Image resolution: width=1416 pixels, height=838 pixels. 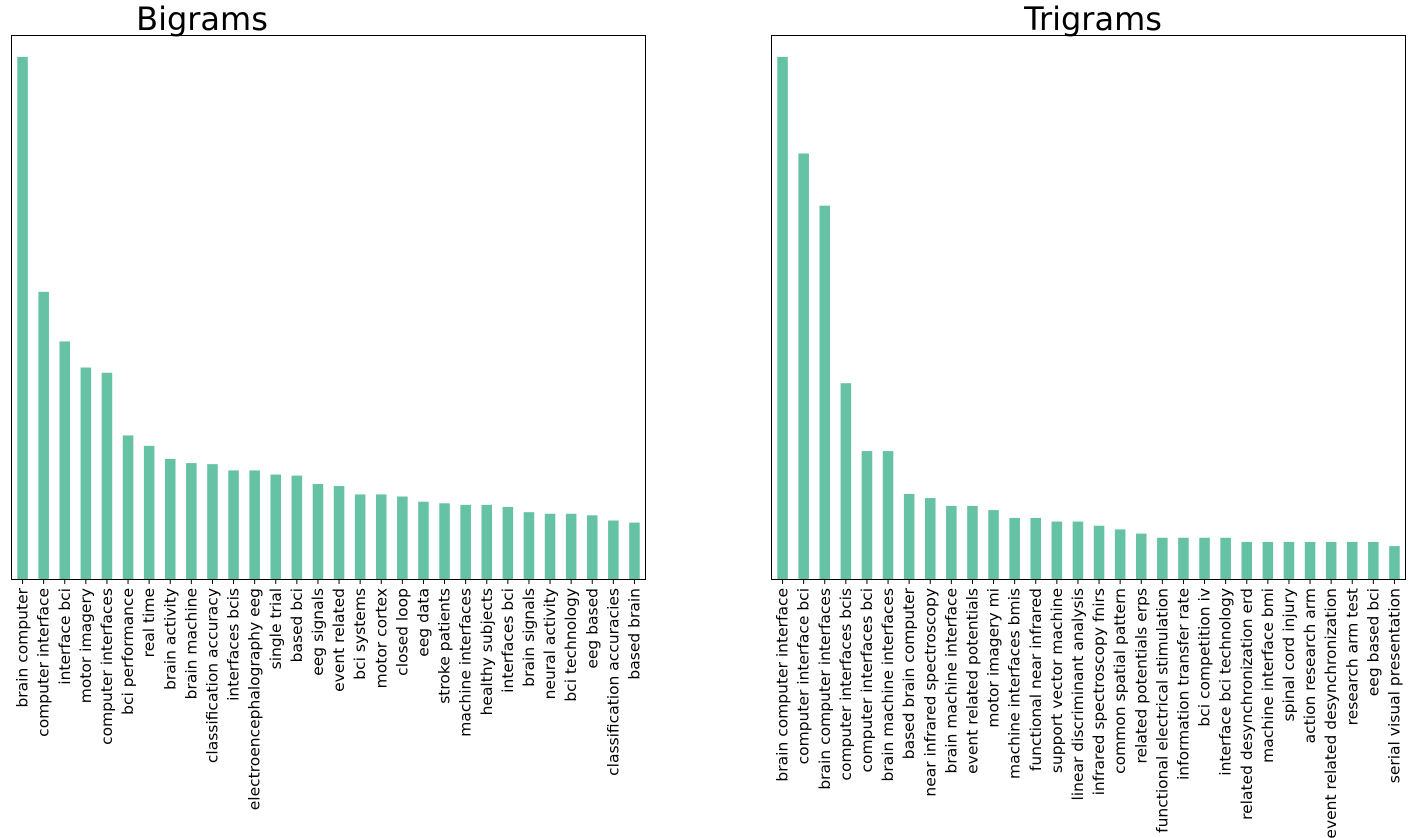 I want to click on x-tick-label: eeg signals, so click(x=318, y=632).